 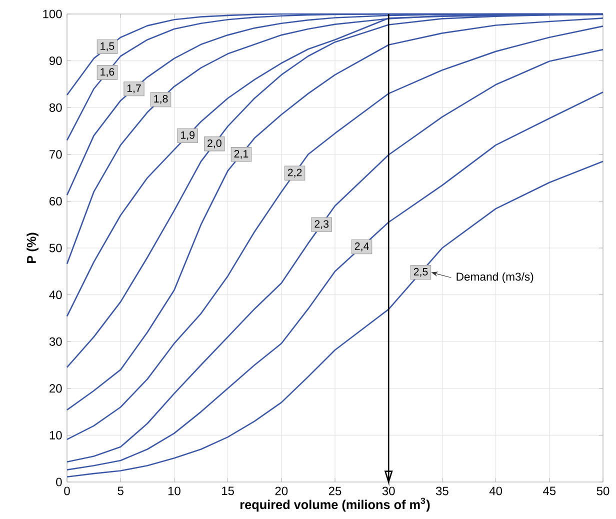 I want to click on annotation: 1,9, so click(x=187, y=135).